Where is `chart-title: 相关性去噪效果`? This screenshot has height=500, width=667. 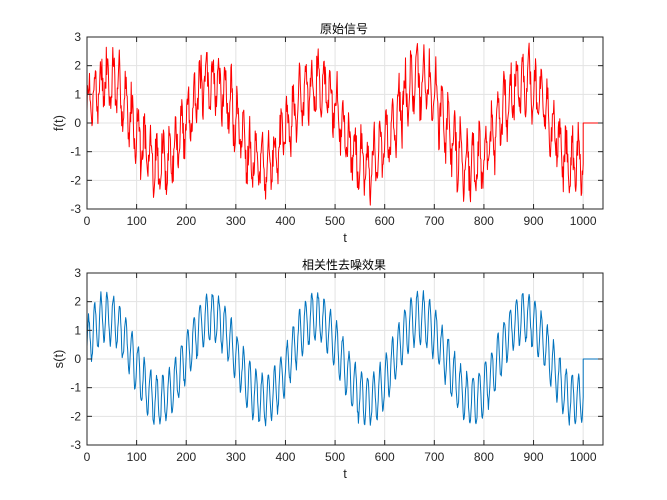
chart-title: 相关性去噪效果 is located at coordinates (344, 264).